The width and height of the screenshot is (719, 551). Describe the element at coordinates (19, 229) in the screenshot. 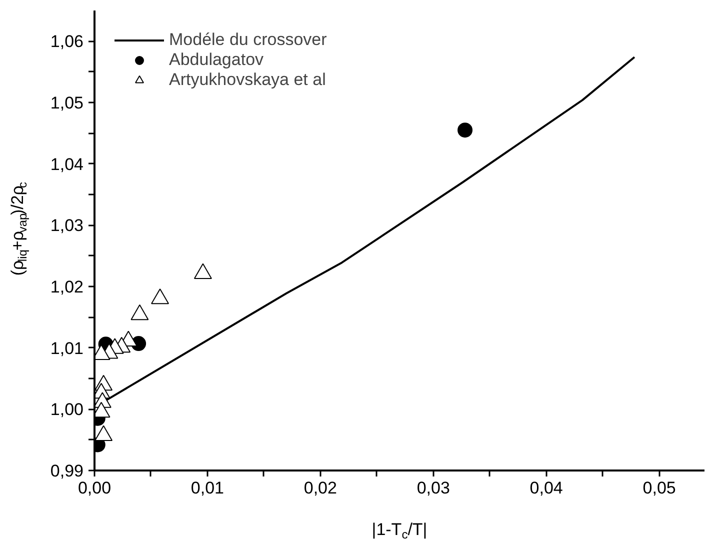

I see `y-axis-title: (ρliq+ρvap)/2ρc` at that location.